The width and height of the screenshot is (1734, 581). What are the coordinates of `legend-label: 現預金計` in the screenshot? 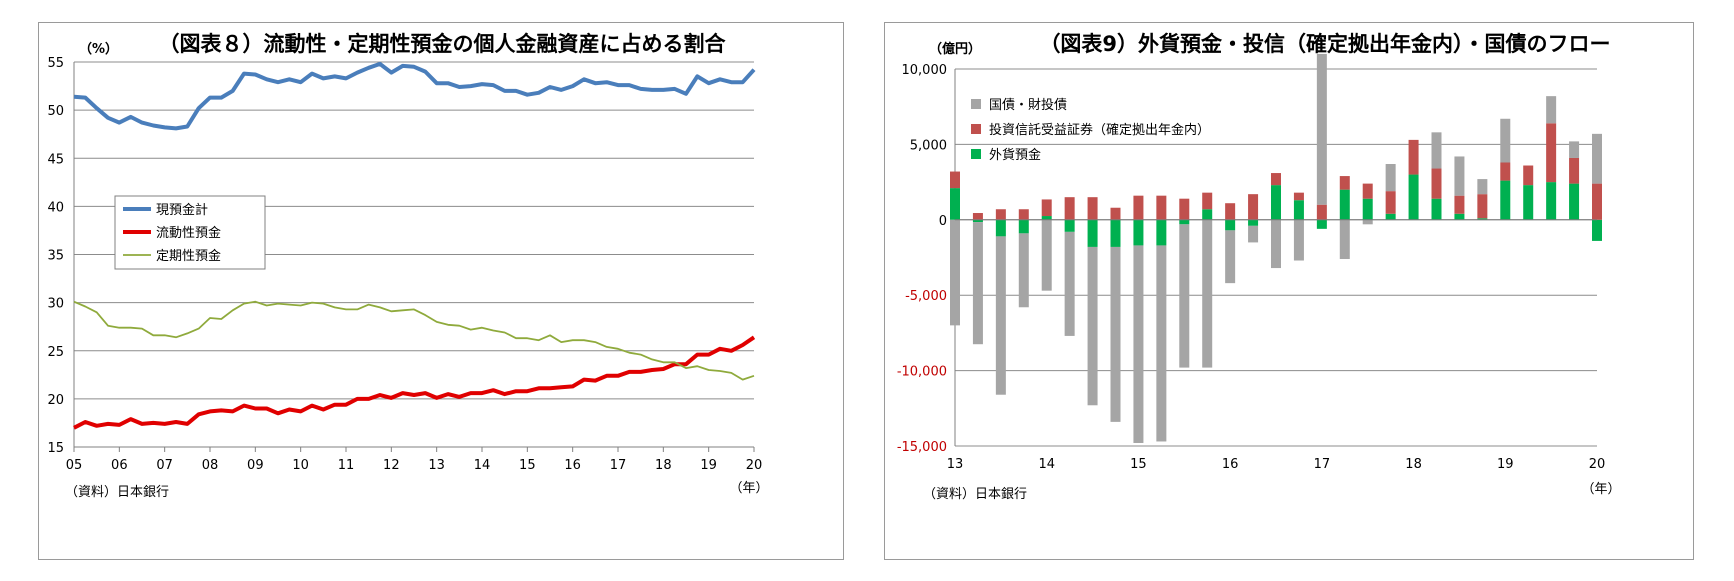 It's located at (182, 210).